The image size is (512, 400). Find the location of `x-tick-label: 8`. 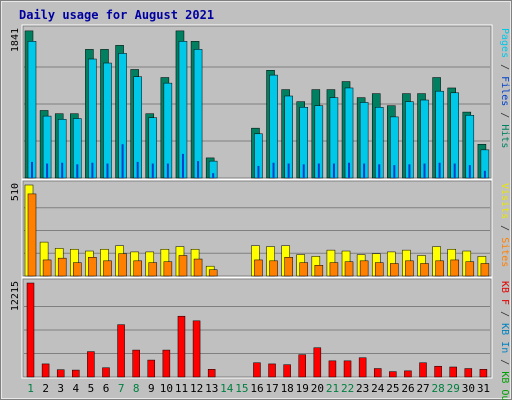

x-tick-label: 8 is located at coordinates (136, 388).